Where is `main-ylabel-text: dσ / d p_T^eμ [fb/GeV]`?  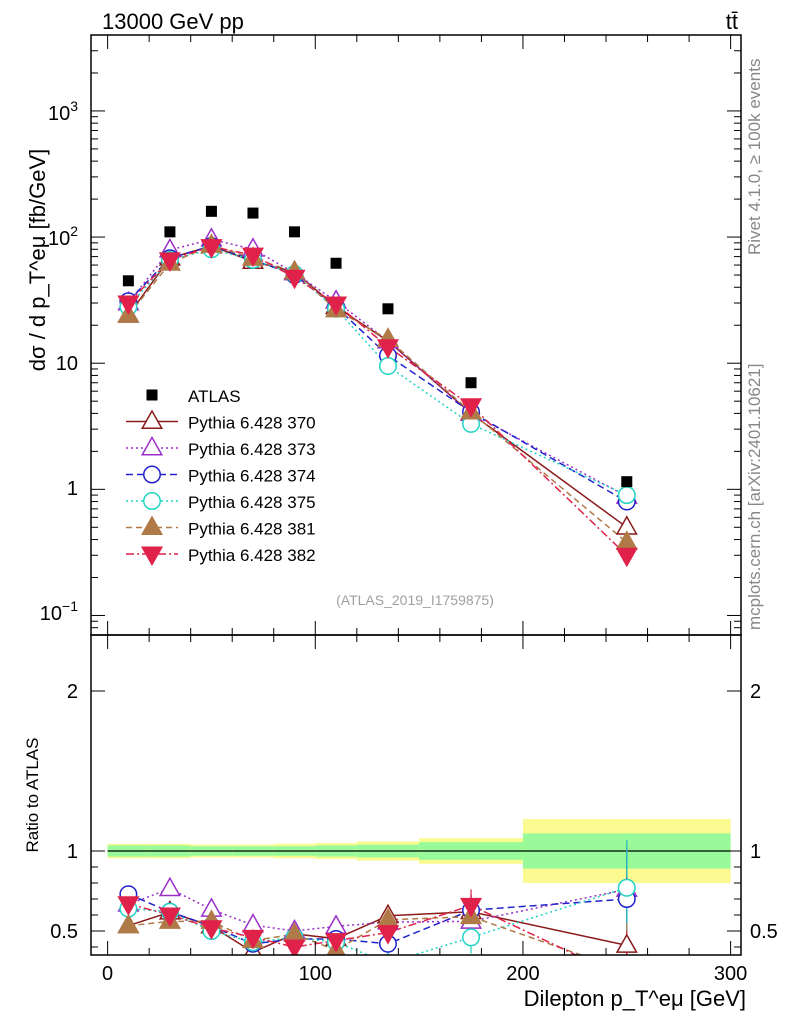
main-ylabel-text: dσ / d p_T^eμ [fb/GeV] is located at coordinates (37, 260).